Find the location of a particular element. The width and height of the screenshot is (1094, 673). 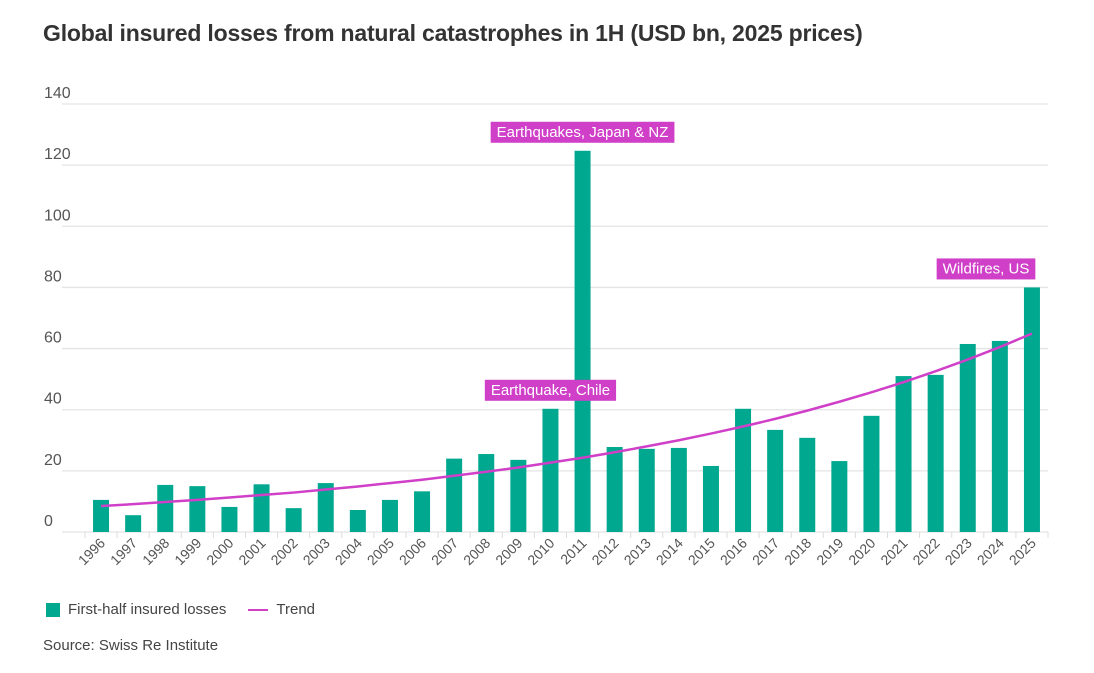

x-tick-label: 2018 is located at coordinates (797, 551).